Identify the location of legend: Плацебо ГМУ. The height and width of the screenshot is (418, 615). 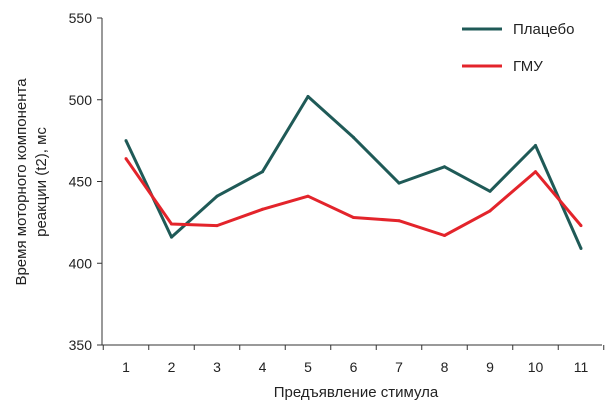
(518, 48).